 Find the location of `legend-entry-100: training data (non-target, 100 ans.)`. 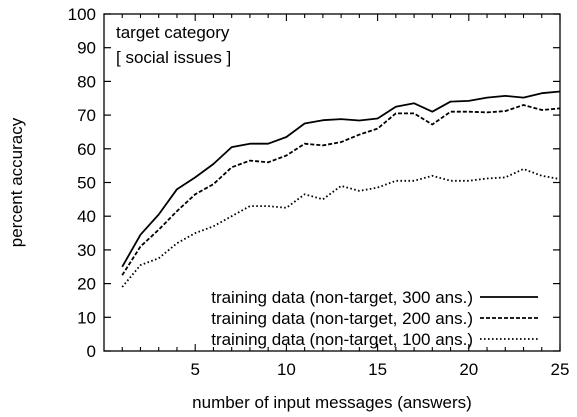

legend-entry-100: training data (non-target, 100 ans.) is located at coordinates (342, 339).